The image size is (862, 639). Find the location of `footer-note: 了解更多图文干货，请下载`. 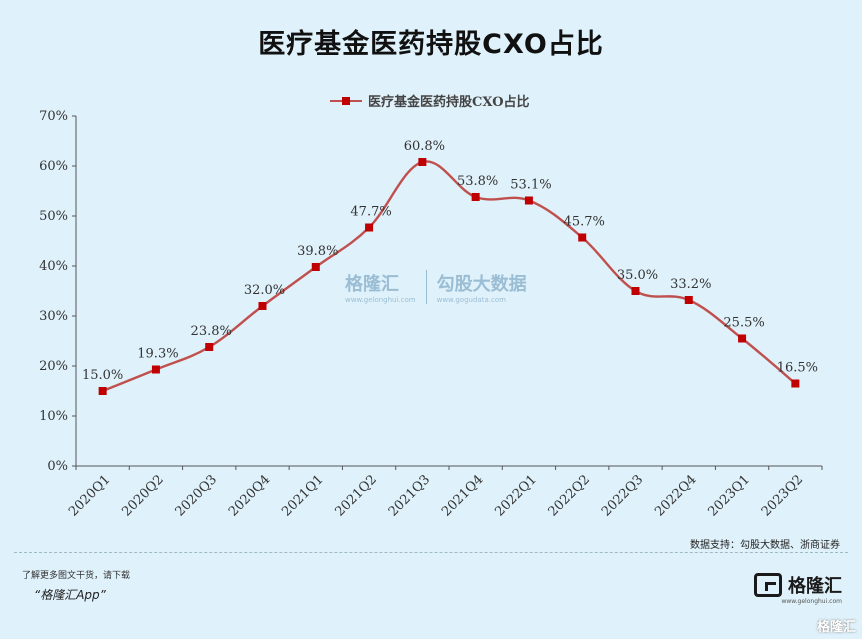

footer-note: 了解更多图文干货，请下载 is located at coordinates (76, 576).